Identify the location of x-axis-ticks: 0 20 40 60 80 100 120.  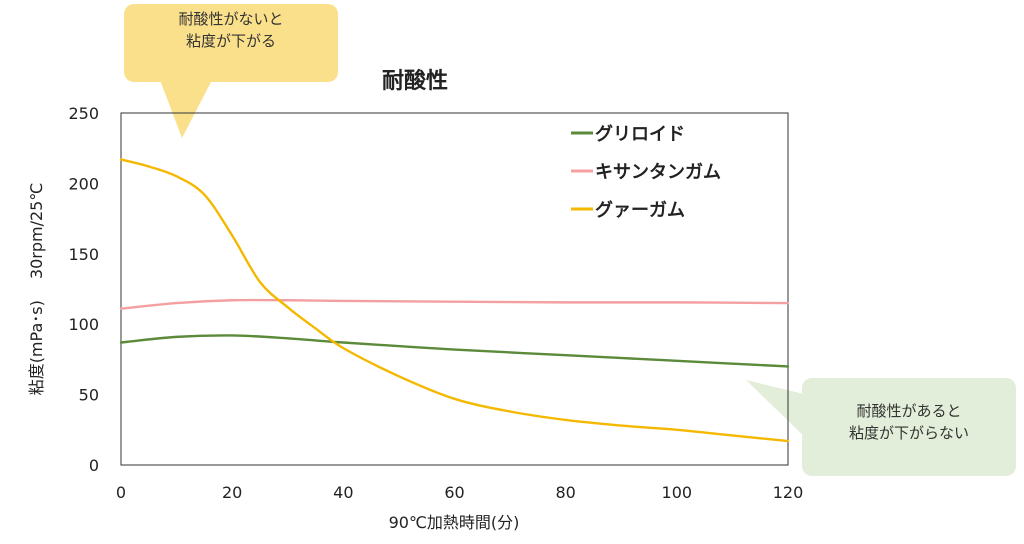
(459, 492).